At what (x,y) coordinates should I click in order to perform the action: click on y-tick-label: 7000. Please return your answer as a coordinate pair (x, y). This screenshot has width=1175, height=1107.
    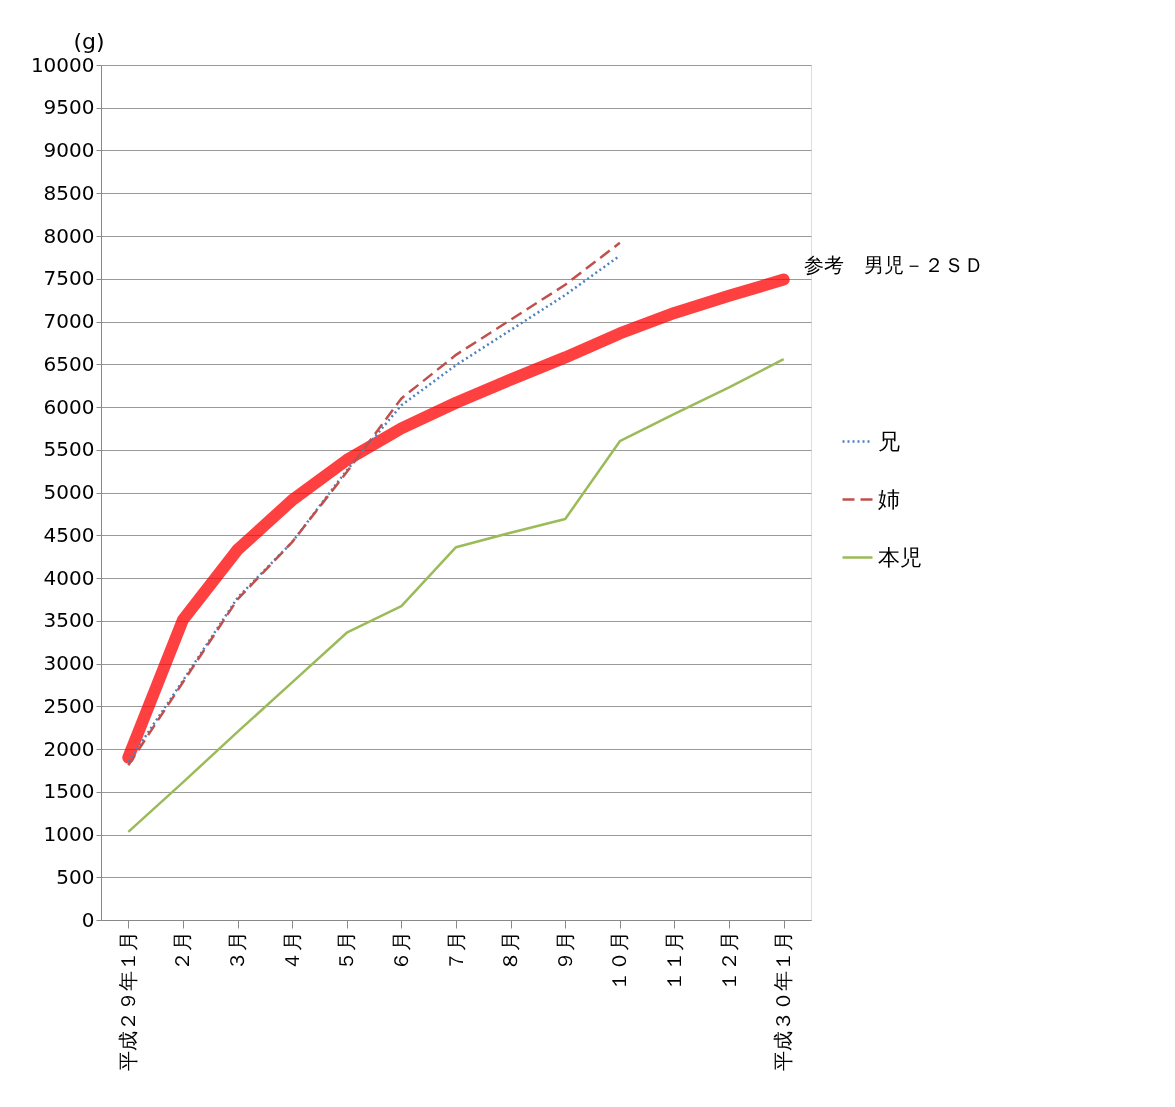
    Looking at the image, I should click on (69, 321).